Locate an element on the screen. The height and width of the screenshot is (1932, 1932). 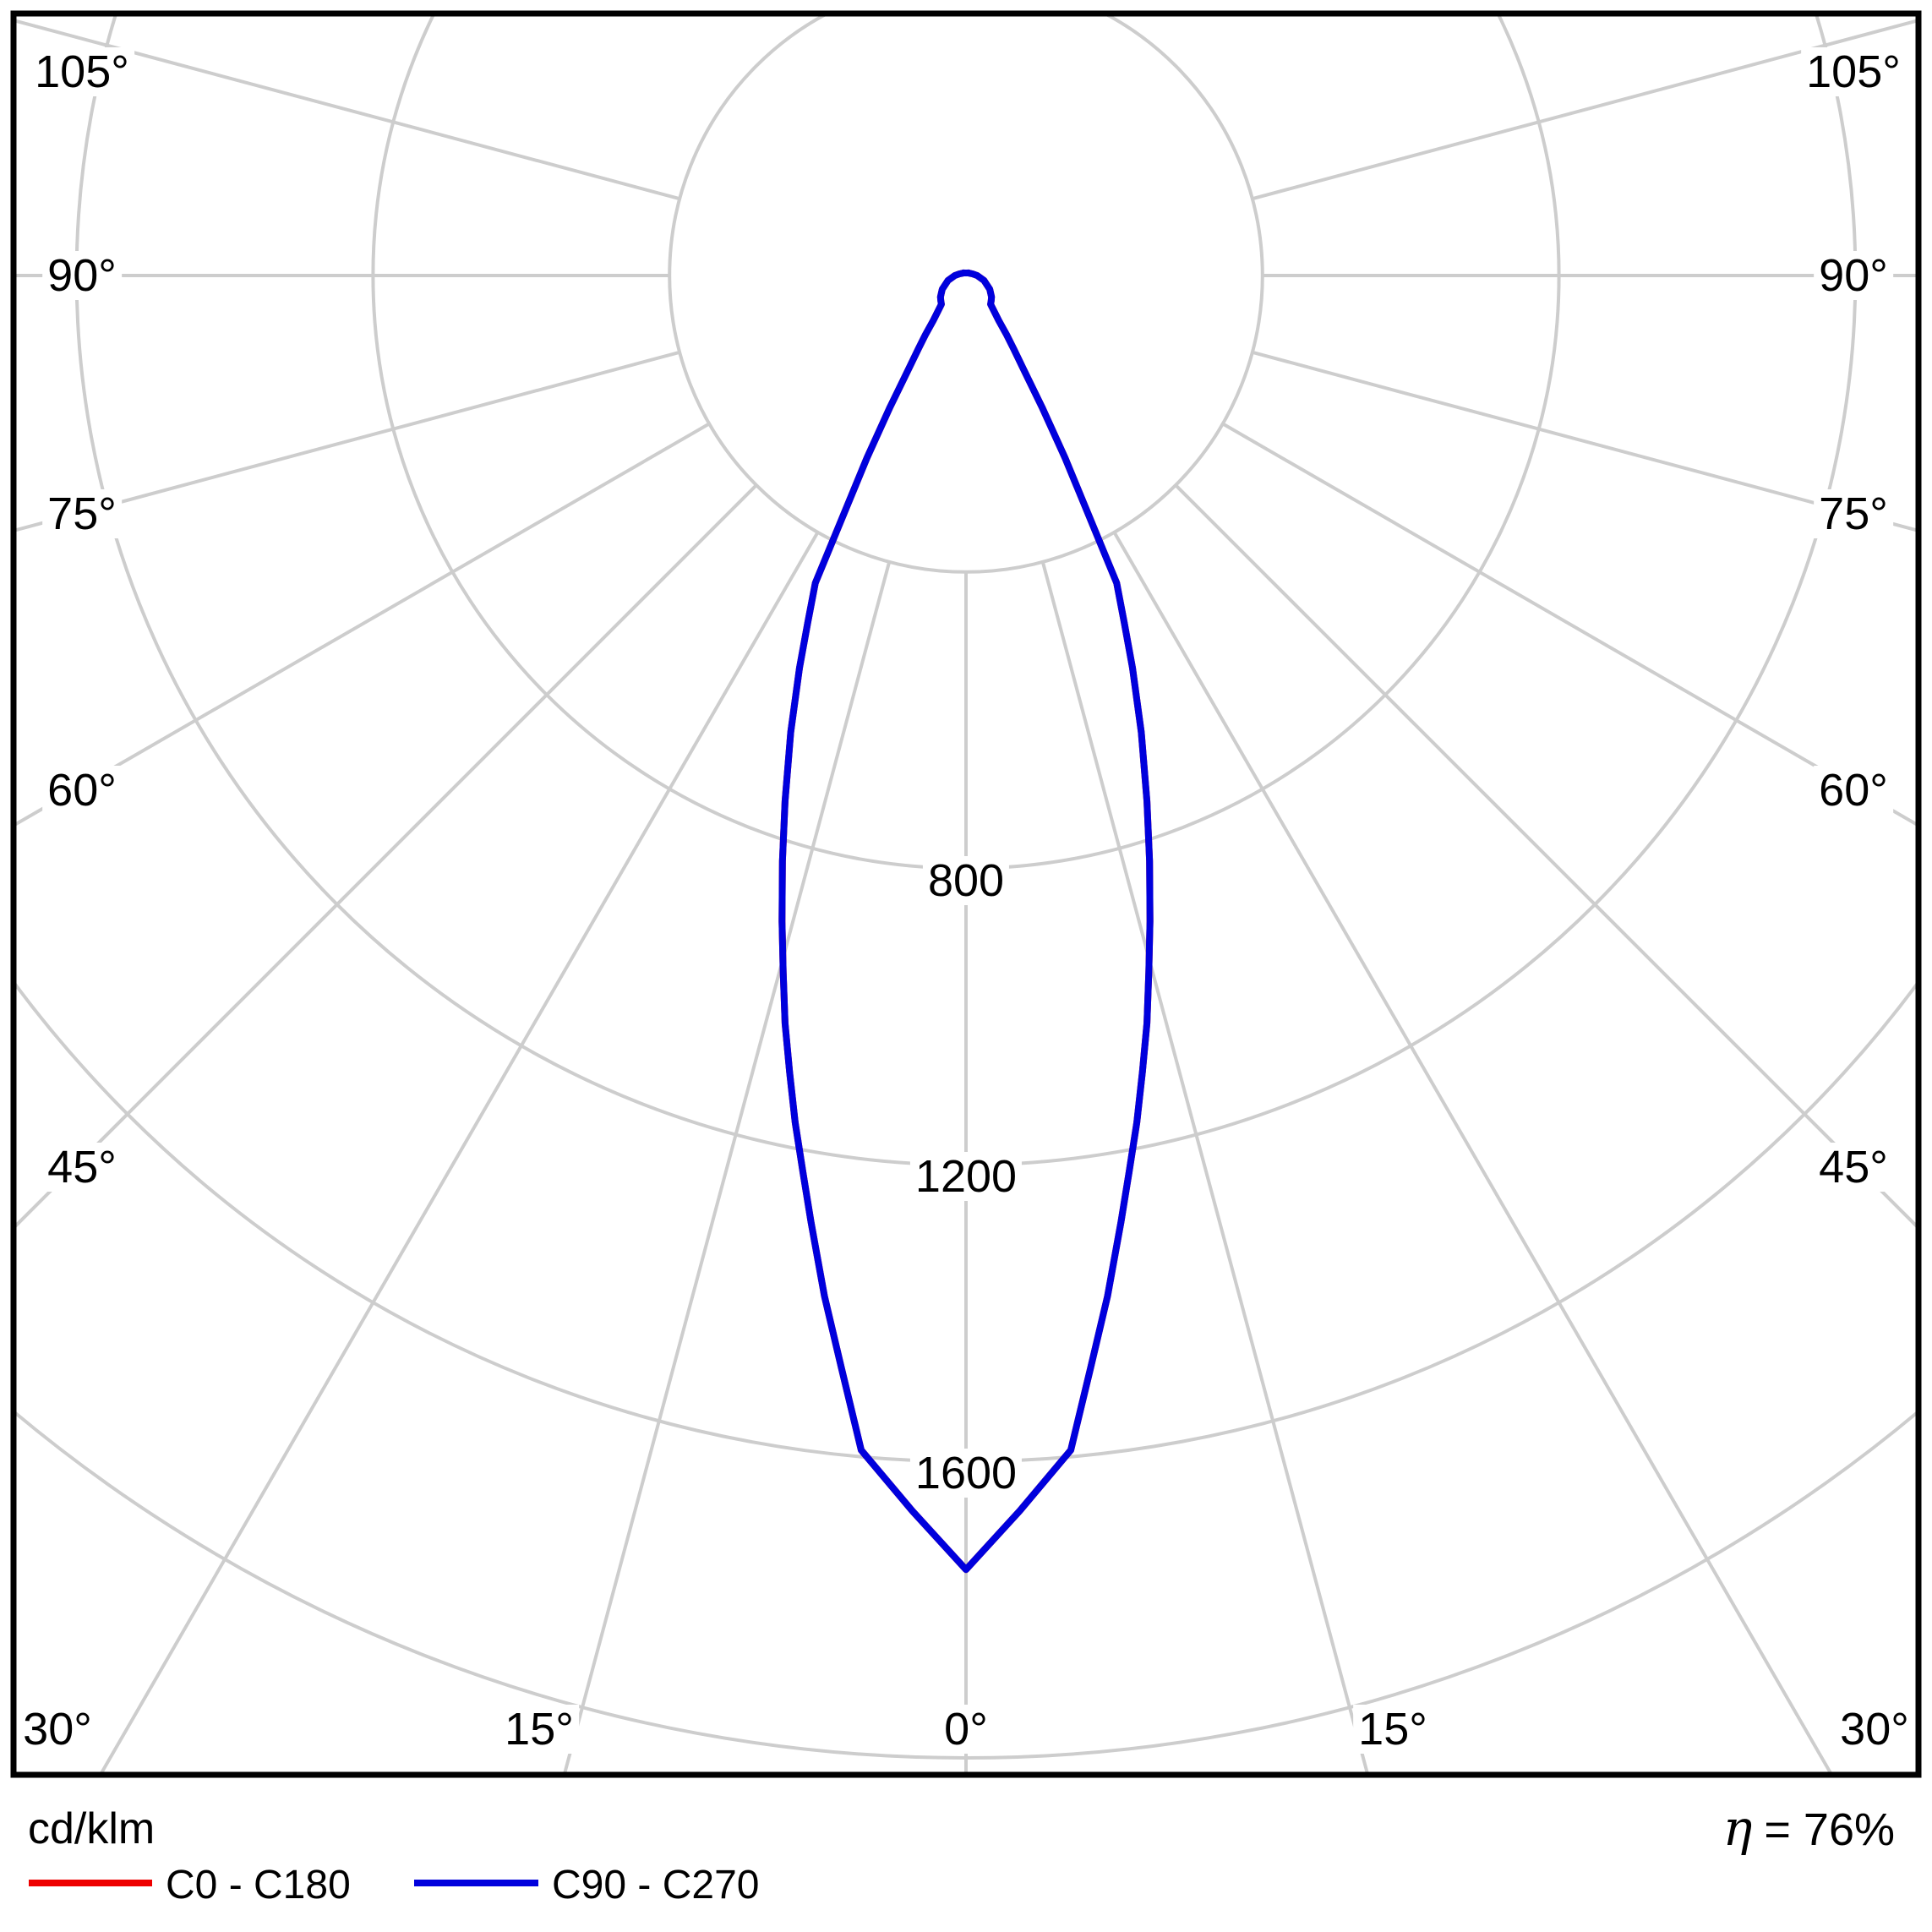
grid-radial-105deg is located at coordinates (1585, 110).